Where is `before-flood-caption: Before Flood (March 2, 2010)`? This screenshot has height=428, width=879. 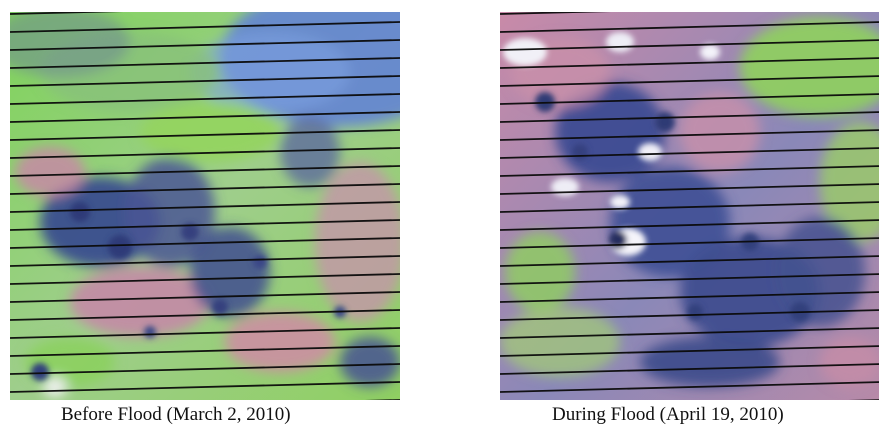
before-flood-caption: Before Flood (March 2, 2010) is located at coordinates (176, 414).